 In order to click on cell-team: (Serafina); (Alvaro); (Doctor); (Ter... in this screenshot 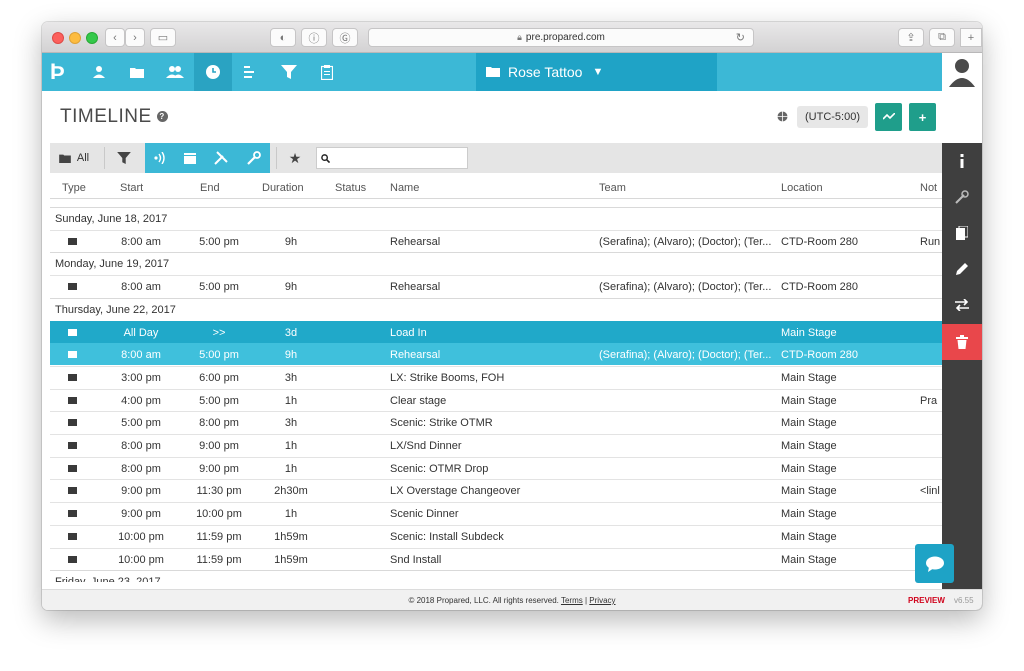, I will do `click(685, 241)`.